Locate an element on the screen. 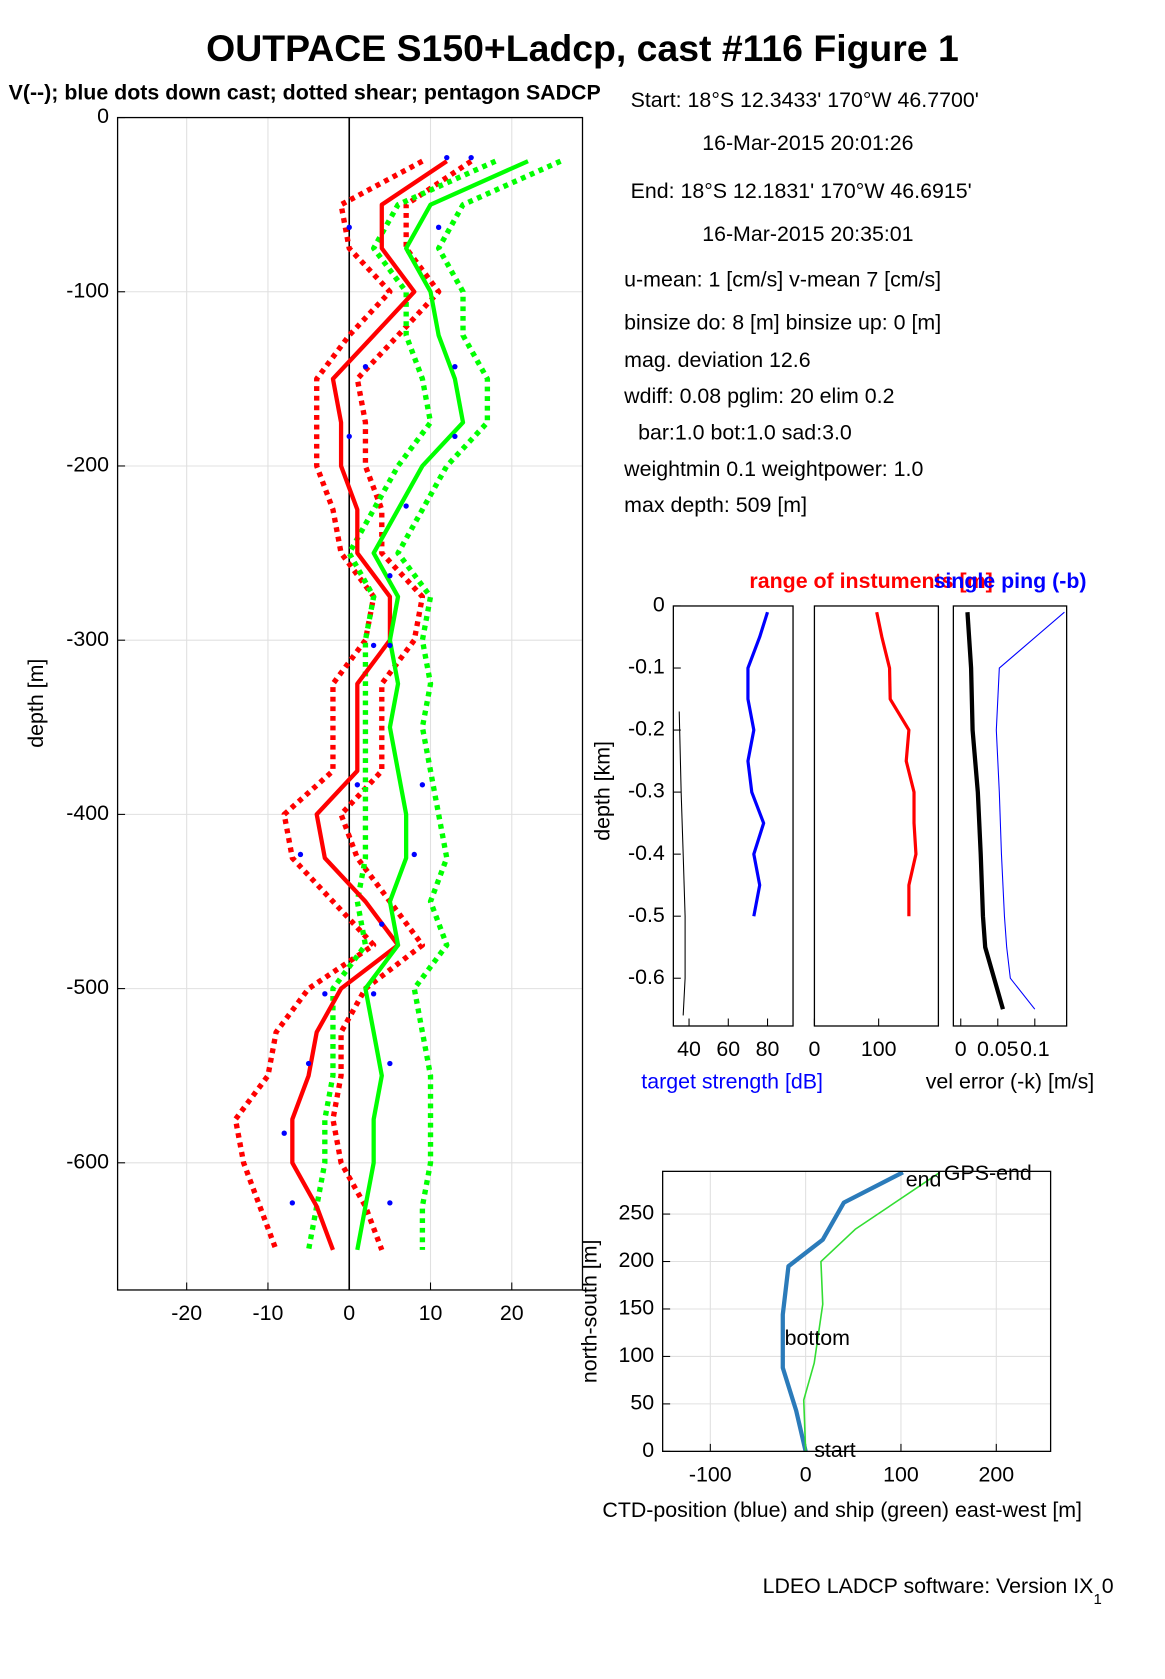  x-tick-label: 80 is located at coordinates (768, 1049).